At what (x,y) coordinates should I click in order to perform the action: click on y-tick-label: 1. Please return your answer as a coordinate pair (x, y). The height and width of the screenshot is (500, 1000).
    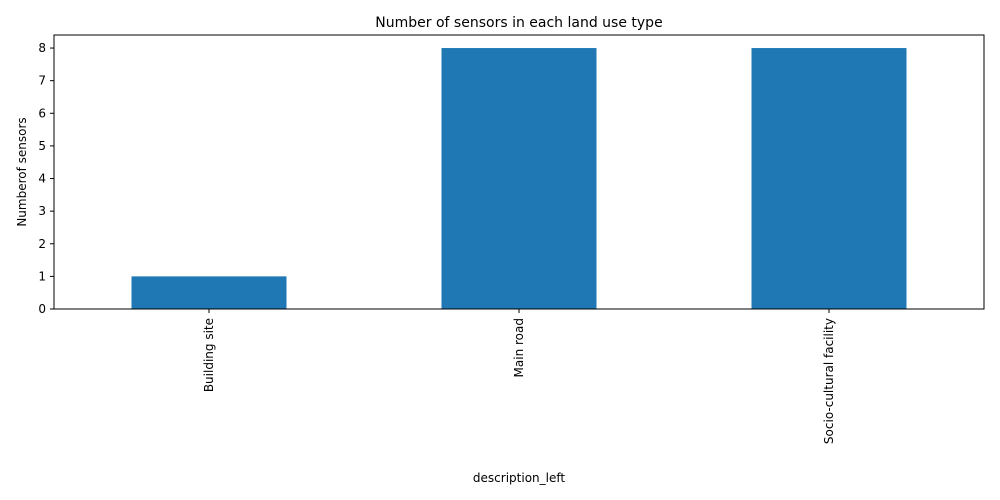
    Looking at the image, I should click on (42, 276).